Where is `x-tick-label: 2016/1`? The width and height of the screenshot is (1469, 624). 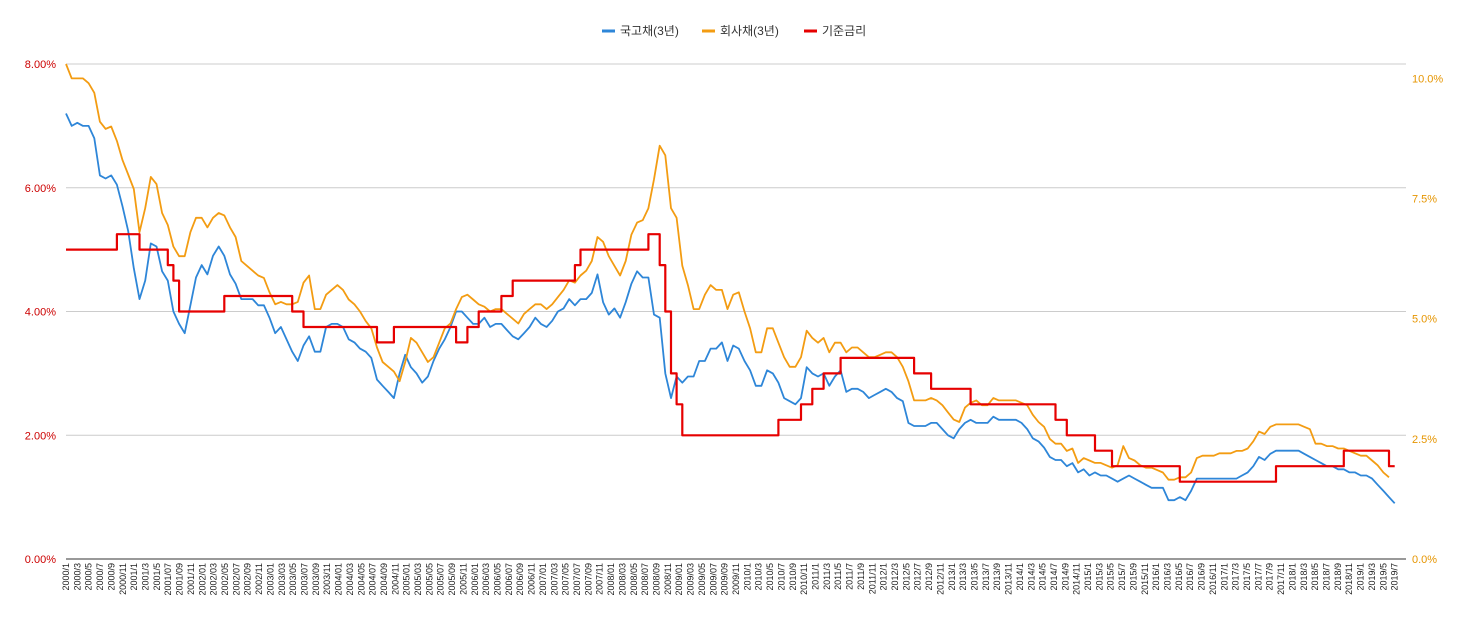 x-tick-label: 2016/1 is located at coordinates (1156, 577).